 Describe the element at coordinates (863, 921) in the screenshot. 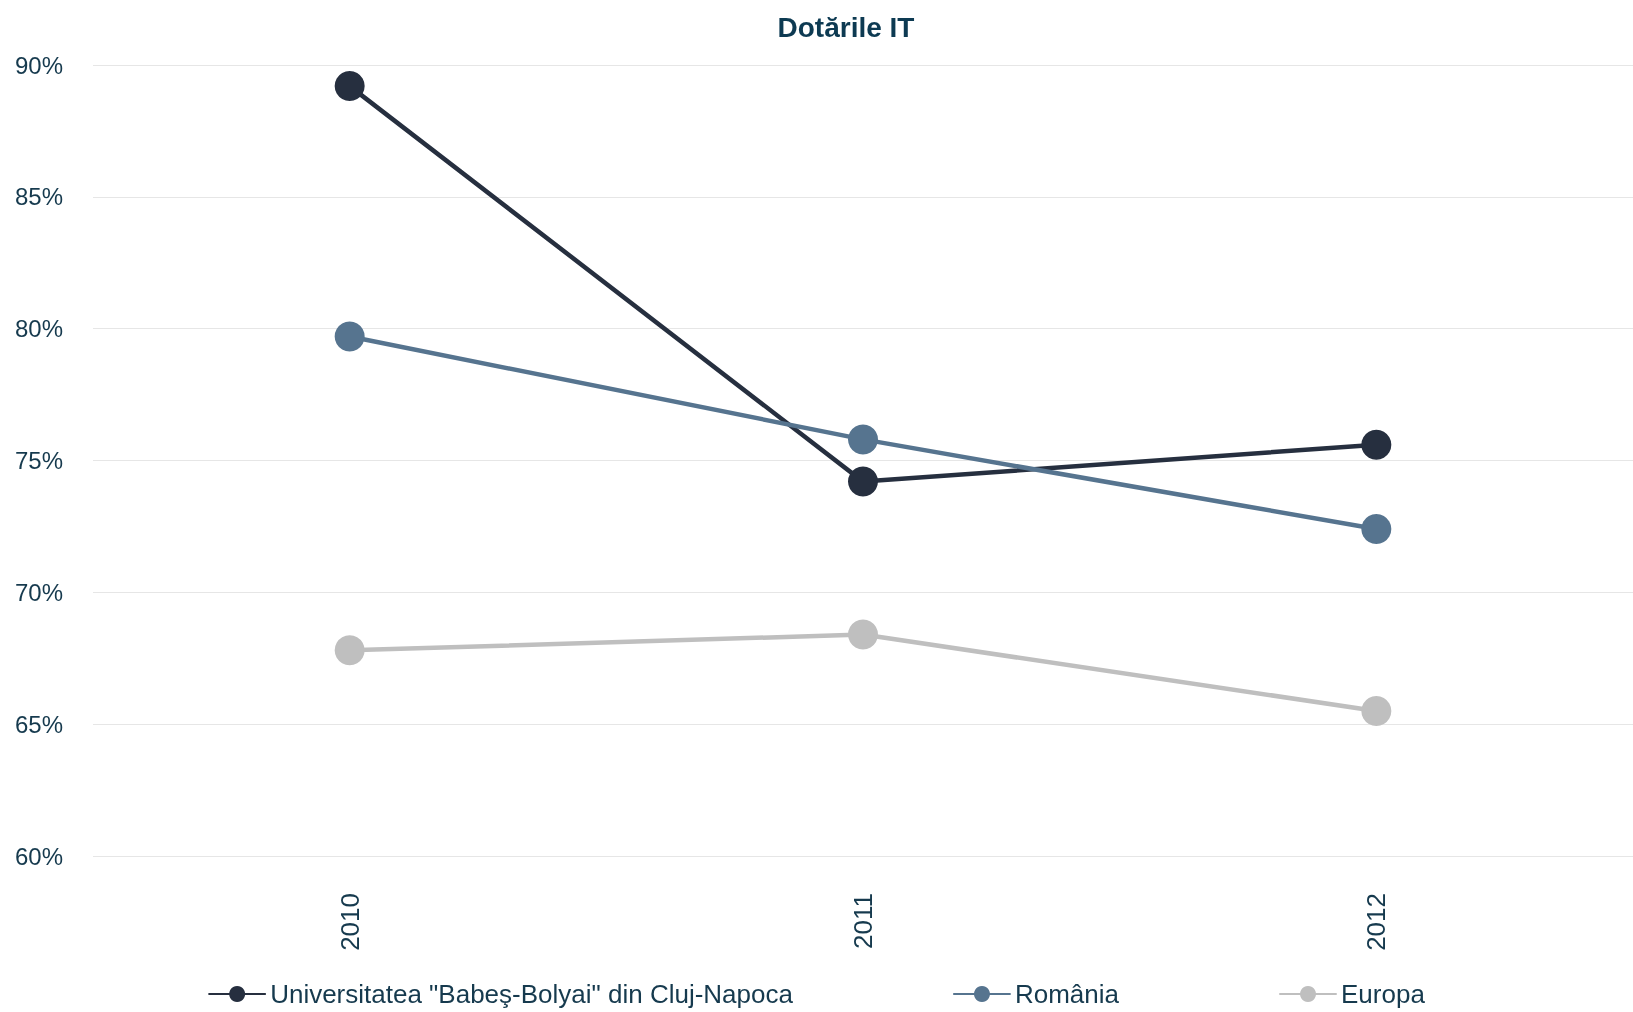

I see `x-tick-label: 2011` at that location.